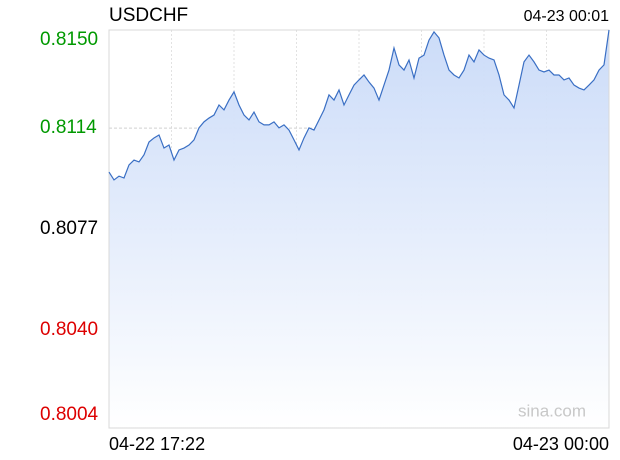 This screenshot has height=460, width=620. I want to click on timestamp: 04-23 00:01, so click(567, 16).